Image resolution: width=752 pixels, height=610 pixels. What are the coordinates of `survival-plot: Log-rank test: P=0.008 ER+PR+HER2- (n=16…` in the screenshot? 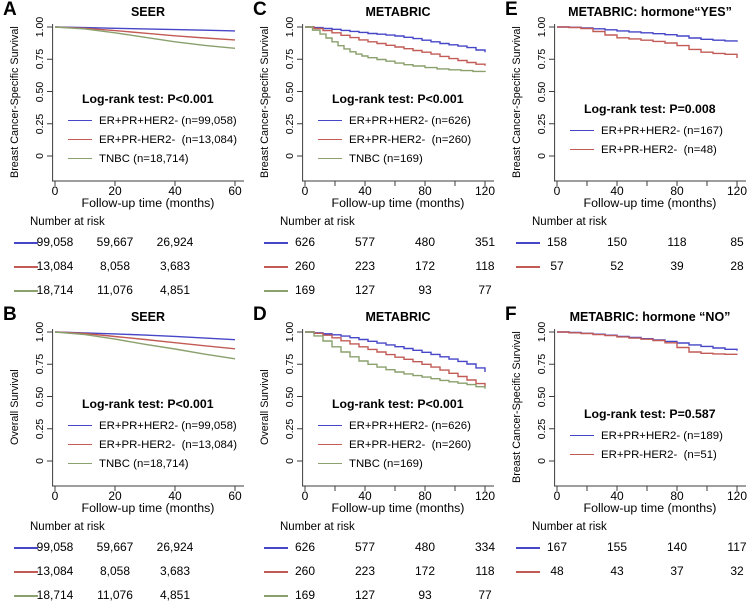 It's located at (647, 104).